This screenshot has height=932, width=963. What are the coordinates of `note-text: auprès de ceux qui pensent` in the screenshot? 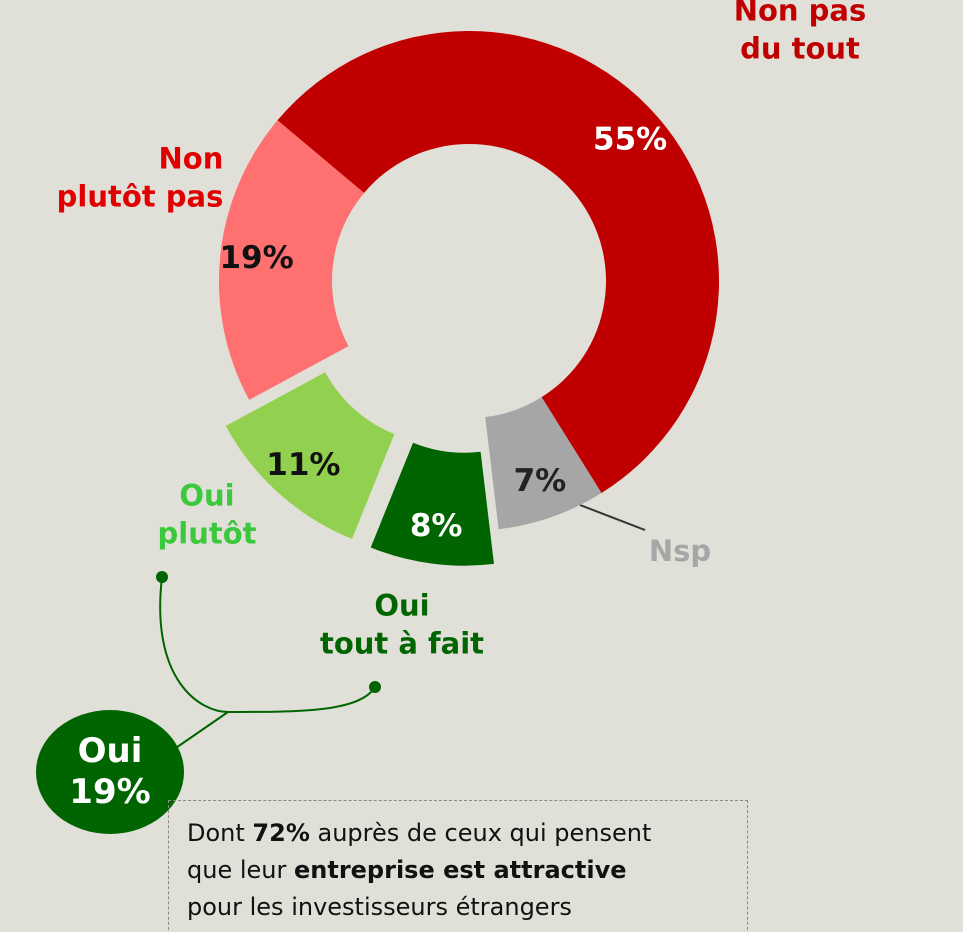 It's located at (480, 833).